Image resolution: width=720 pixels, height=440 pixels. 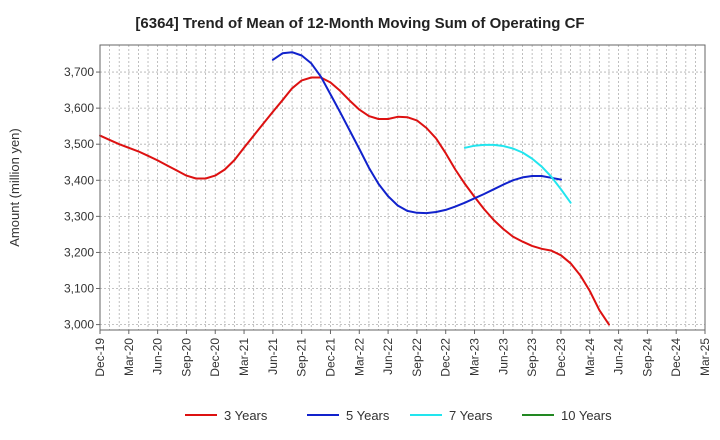 What do you see at coordinates (79, 289) in the screenshot?
I see `y-tick-label: 3,100` at bounding box center [79, 289].